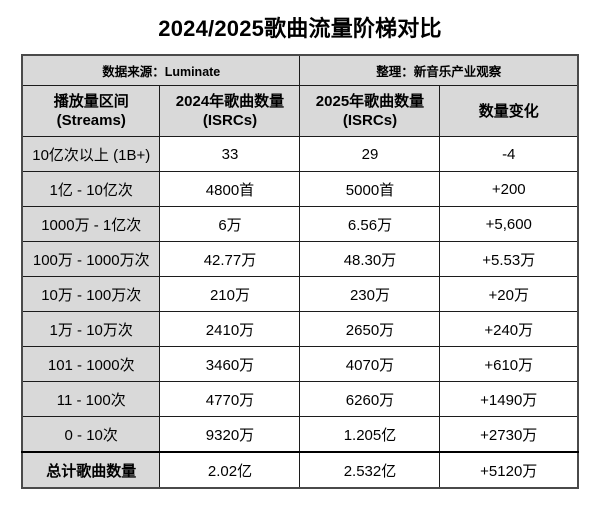  Describe the element at coordinates (91, 259) in the screenshot. I see `tier-cell: 100万 - 1000万次` at that location.